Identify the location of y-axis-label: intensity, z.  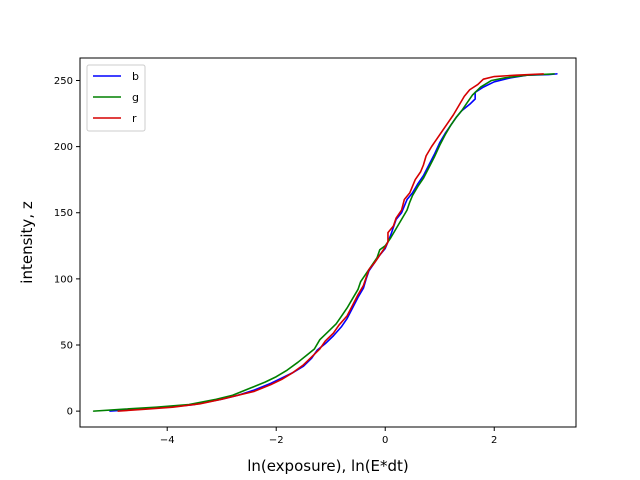
(27, 242).